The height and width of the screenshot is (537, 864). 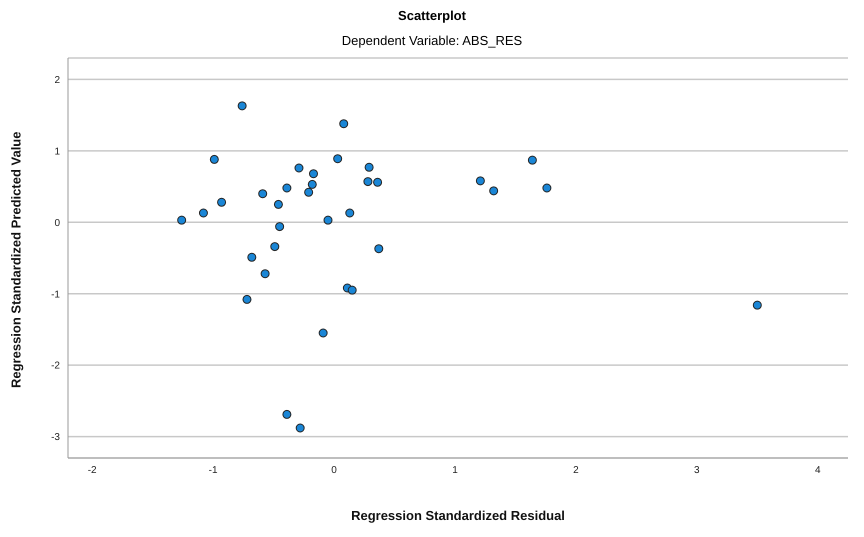 I want to click on x-tick-label: -1, so click(x=213, y=470).